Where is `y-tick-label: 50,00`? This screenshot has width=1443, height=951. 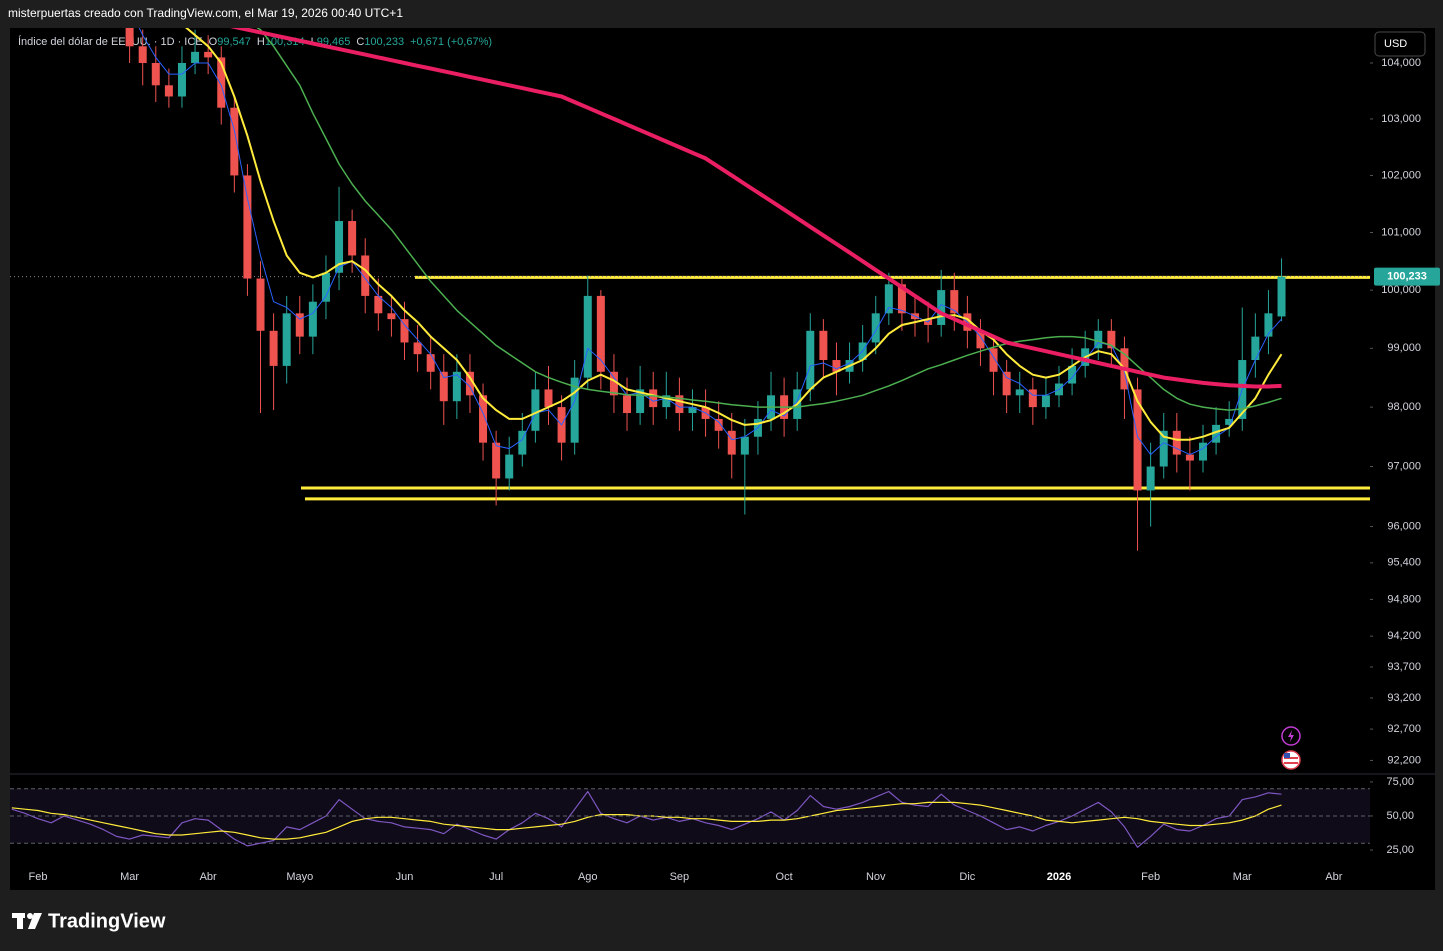 y-tick-label: 50,00 is located at coordinates (1400, 816).